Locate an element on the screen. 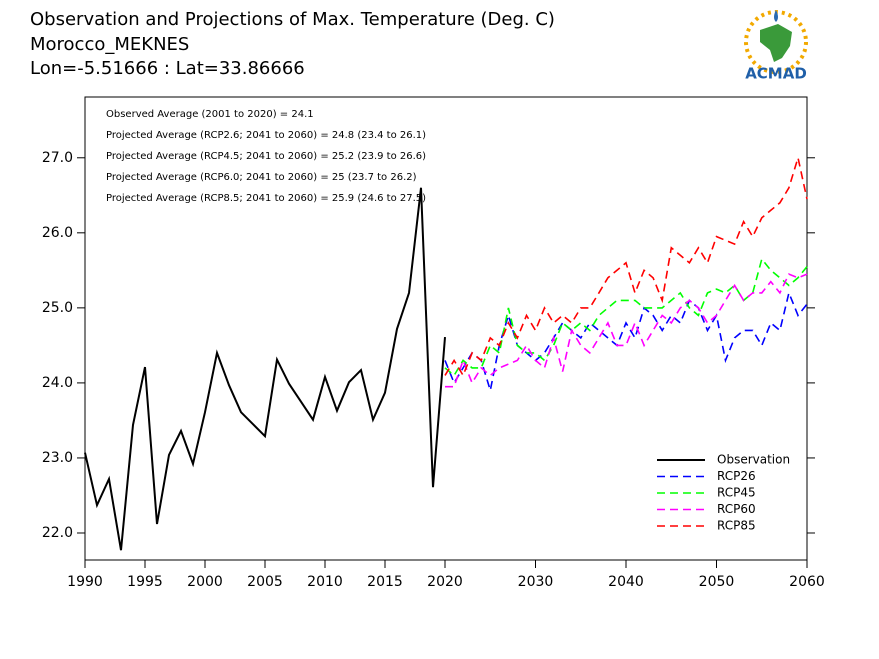 The height and width of the screenshot is (659, 879). x-tick-label: 2015 is located at coordinates (385, 582).